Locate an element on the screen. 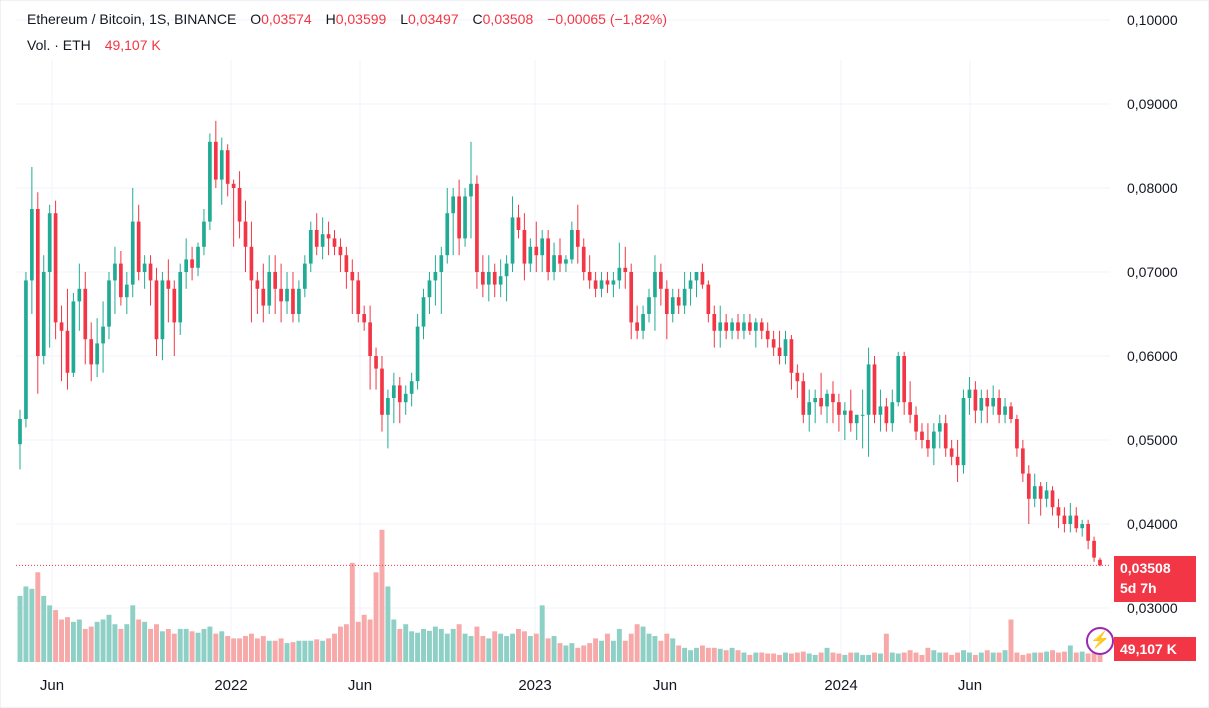 The image size is (1209, 708). price-tick-label: 0,07000 is located at coordinates (1152, 272).